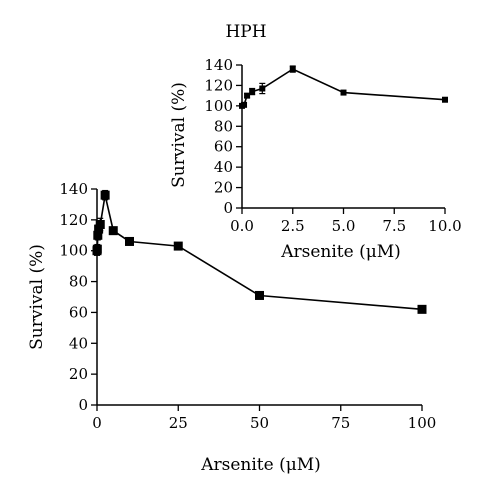 This screenshot has height=500, width=488. I want to click on main-y-tick-label: 60, so click(78, 312).